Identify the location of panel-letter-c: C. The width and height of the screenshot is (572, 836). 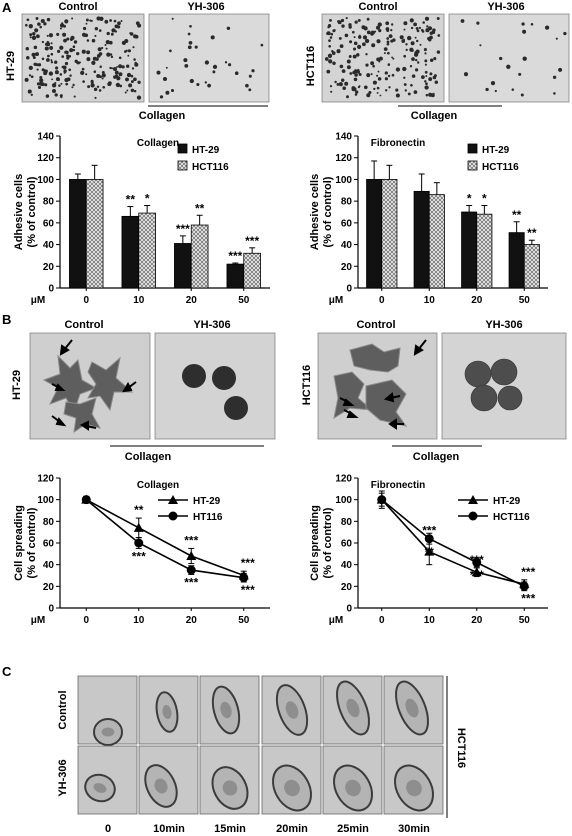
(7, 671).